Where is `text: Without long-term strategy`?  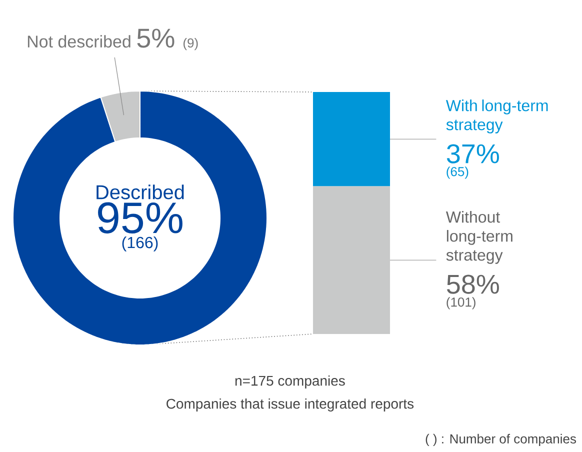
text: Without long-term strategy is located at coordinates (479, 237).